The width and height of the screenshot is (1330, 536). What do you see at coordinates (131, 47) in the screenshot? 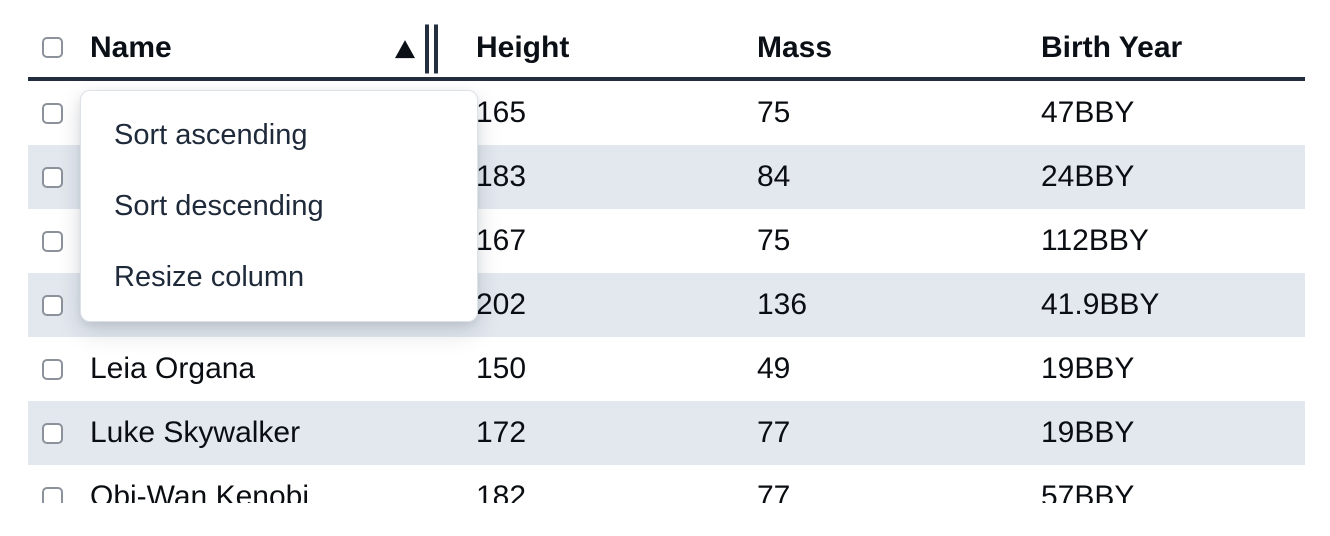
I see `column-header-name-label: Name` at bounding box center [131, 47].